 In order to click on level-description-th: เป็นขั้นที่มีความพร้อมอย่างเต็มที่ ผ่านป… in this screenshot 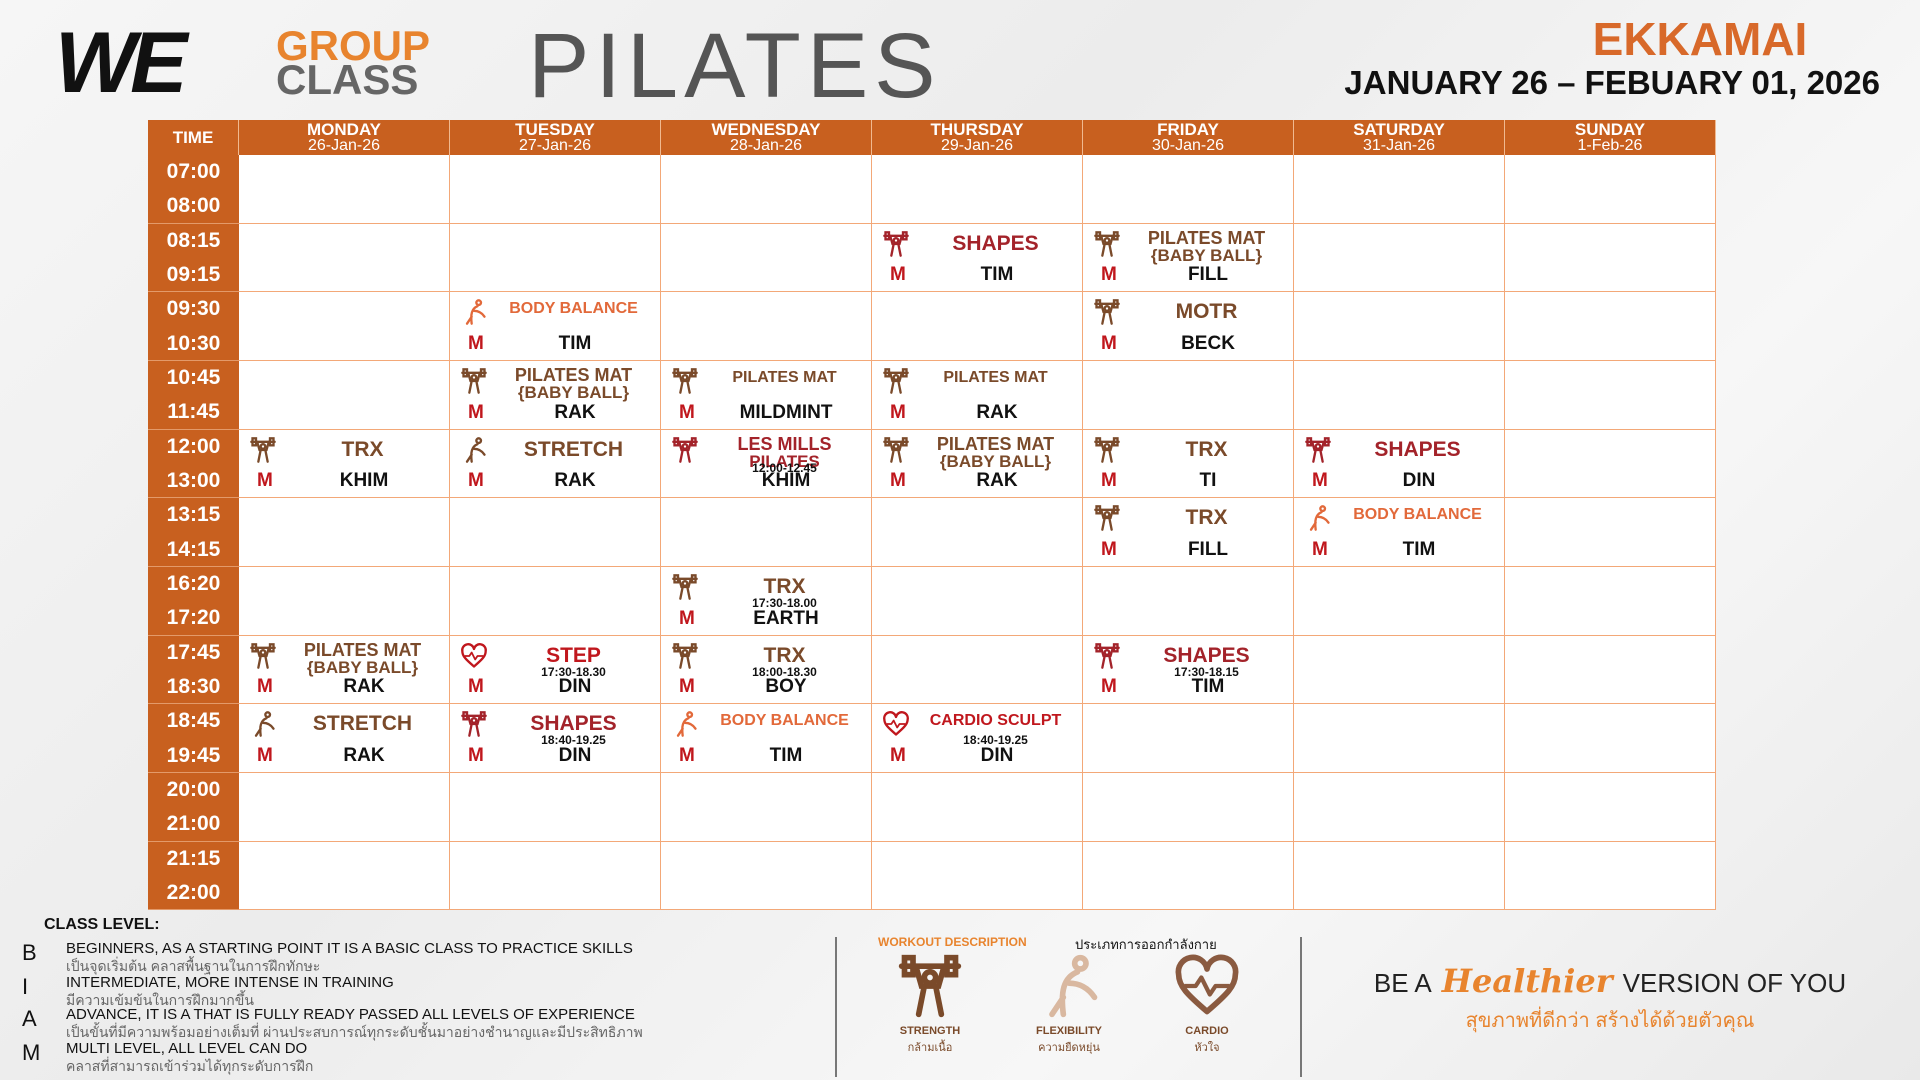, I will do `click(354, 1032)`.